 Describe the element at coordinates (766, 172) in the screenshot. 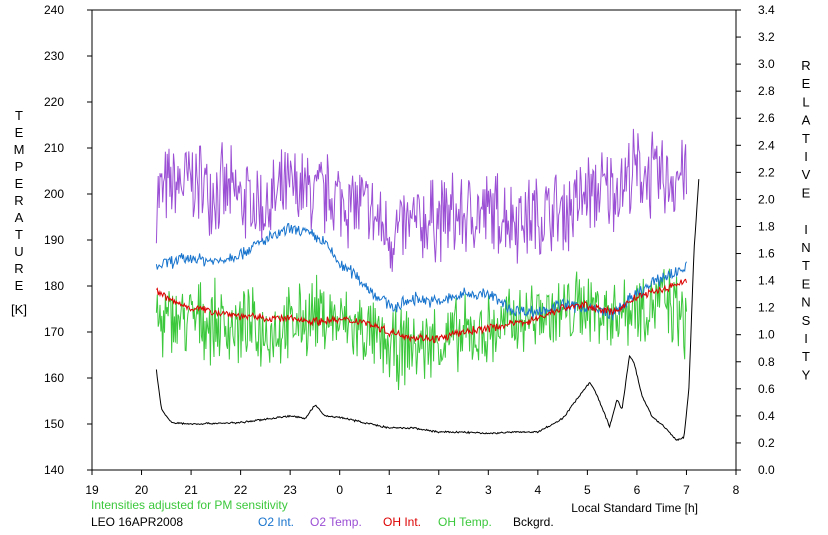

I see `right-tick-label: 2.2` at that location.